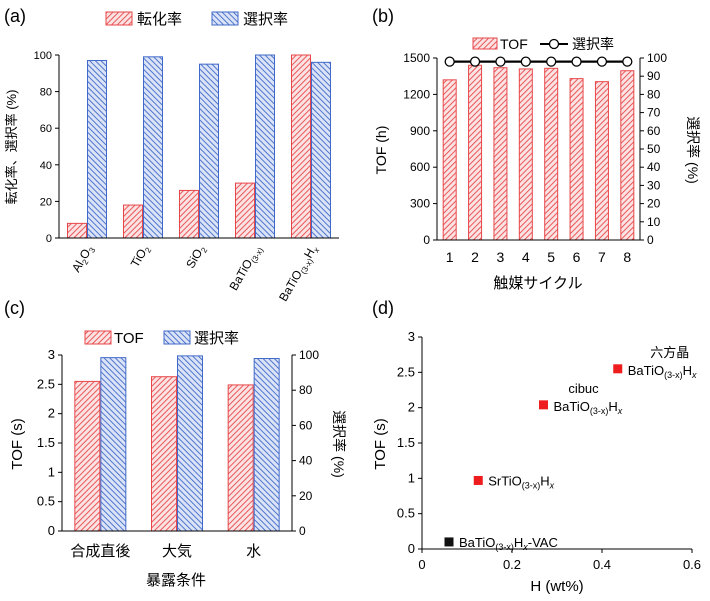  What do you see at coordinates (693, 150) in the screenshot?
I see `panel-b-ylabel-right: 選択率 (%)` at bounding box center [693, 150].